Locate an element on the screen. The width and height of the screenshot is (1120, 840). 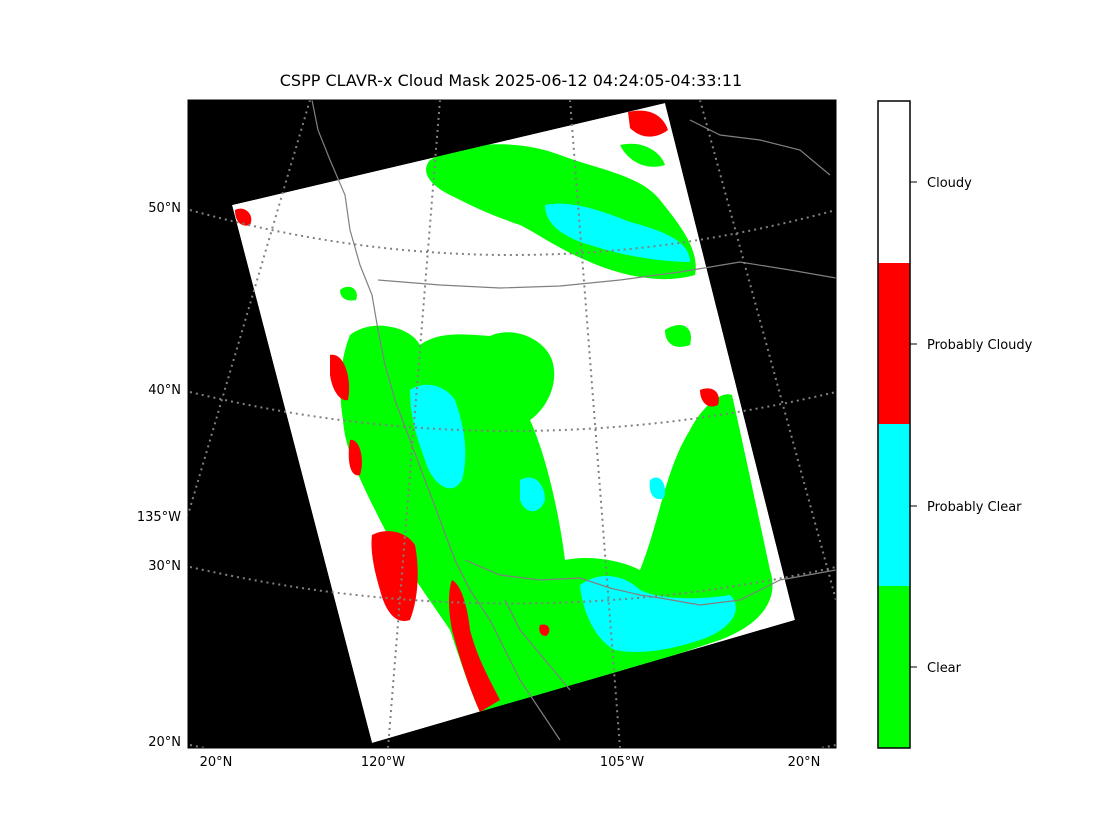
graticule-lon-105w is located at coordinates (595, 424).